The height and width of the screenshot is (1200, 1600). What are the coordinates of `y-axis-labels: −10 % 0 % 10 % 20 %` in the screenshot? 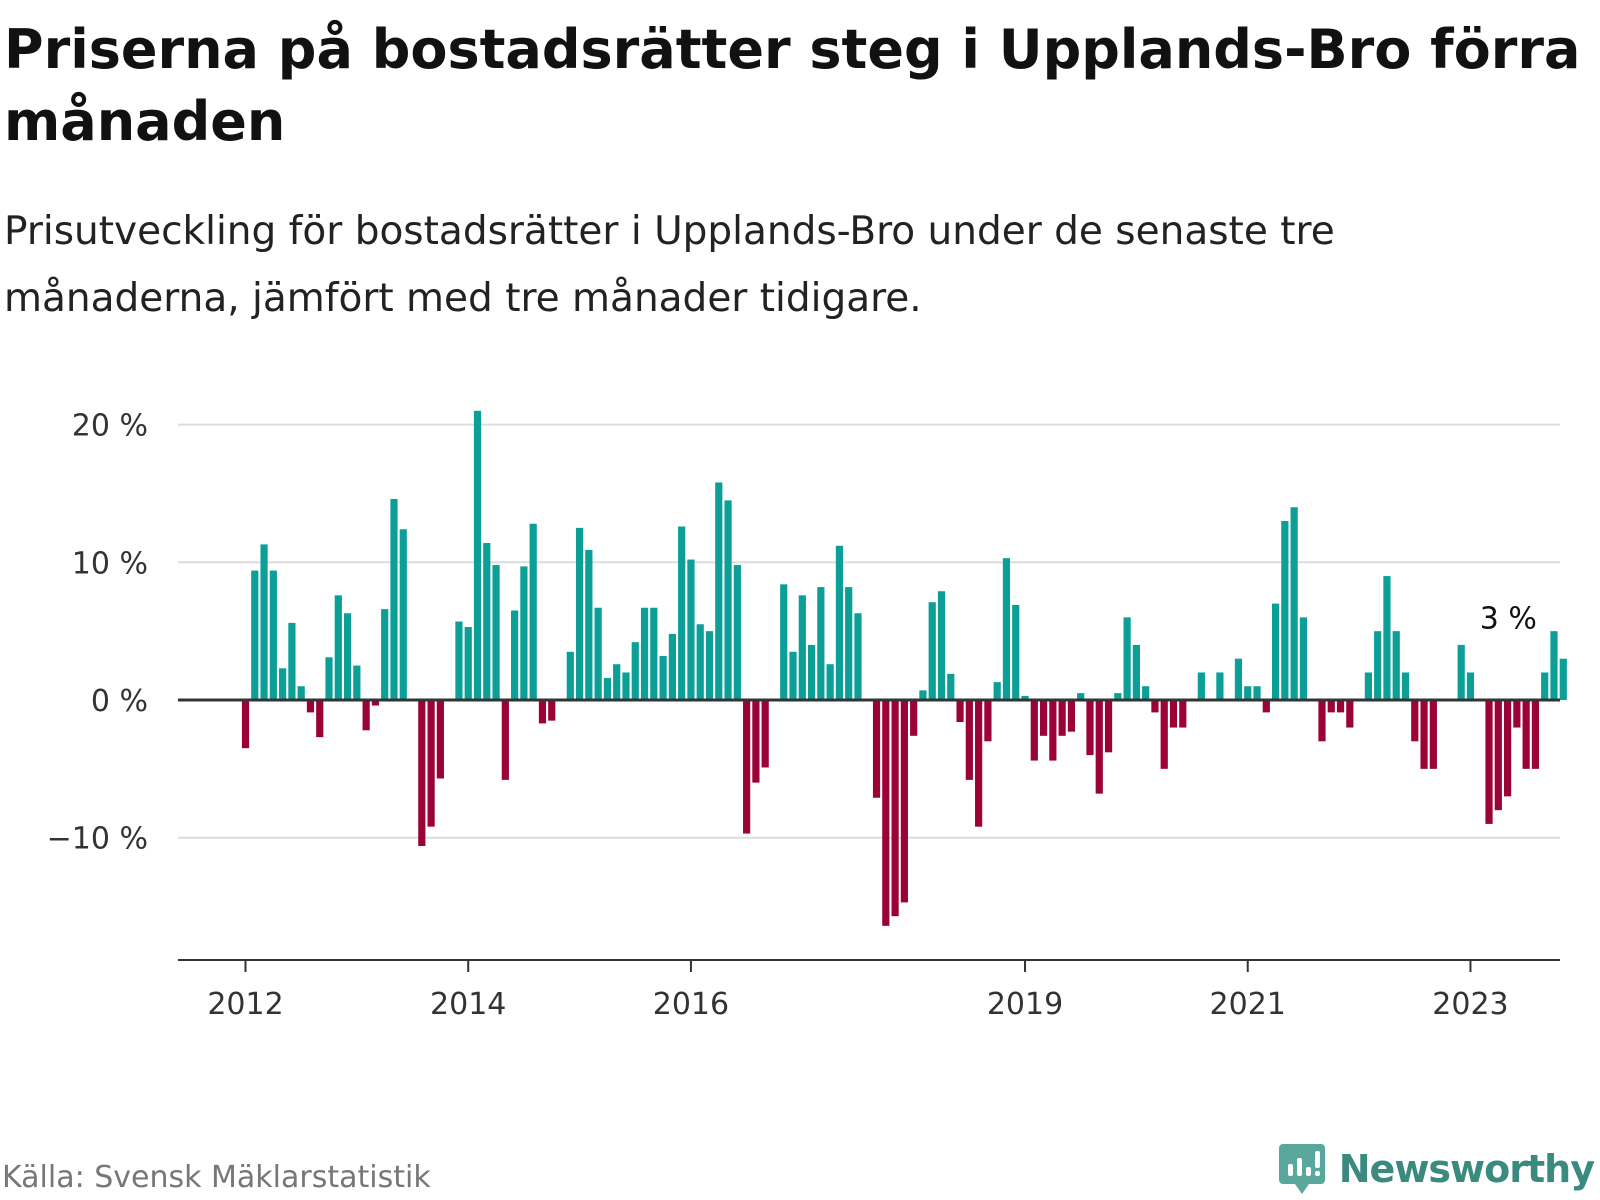 It's located at (97, 633).